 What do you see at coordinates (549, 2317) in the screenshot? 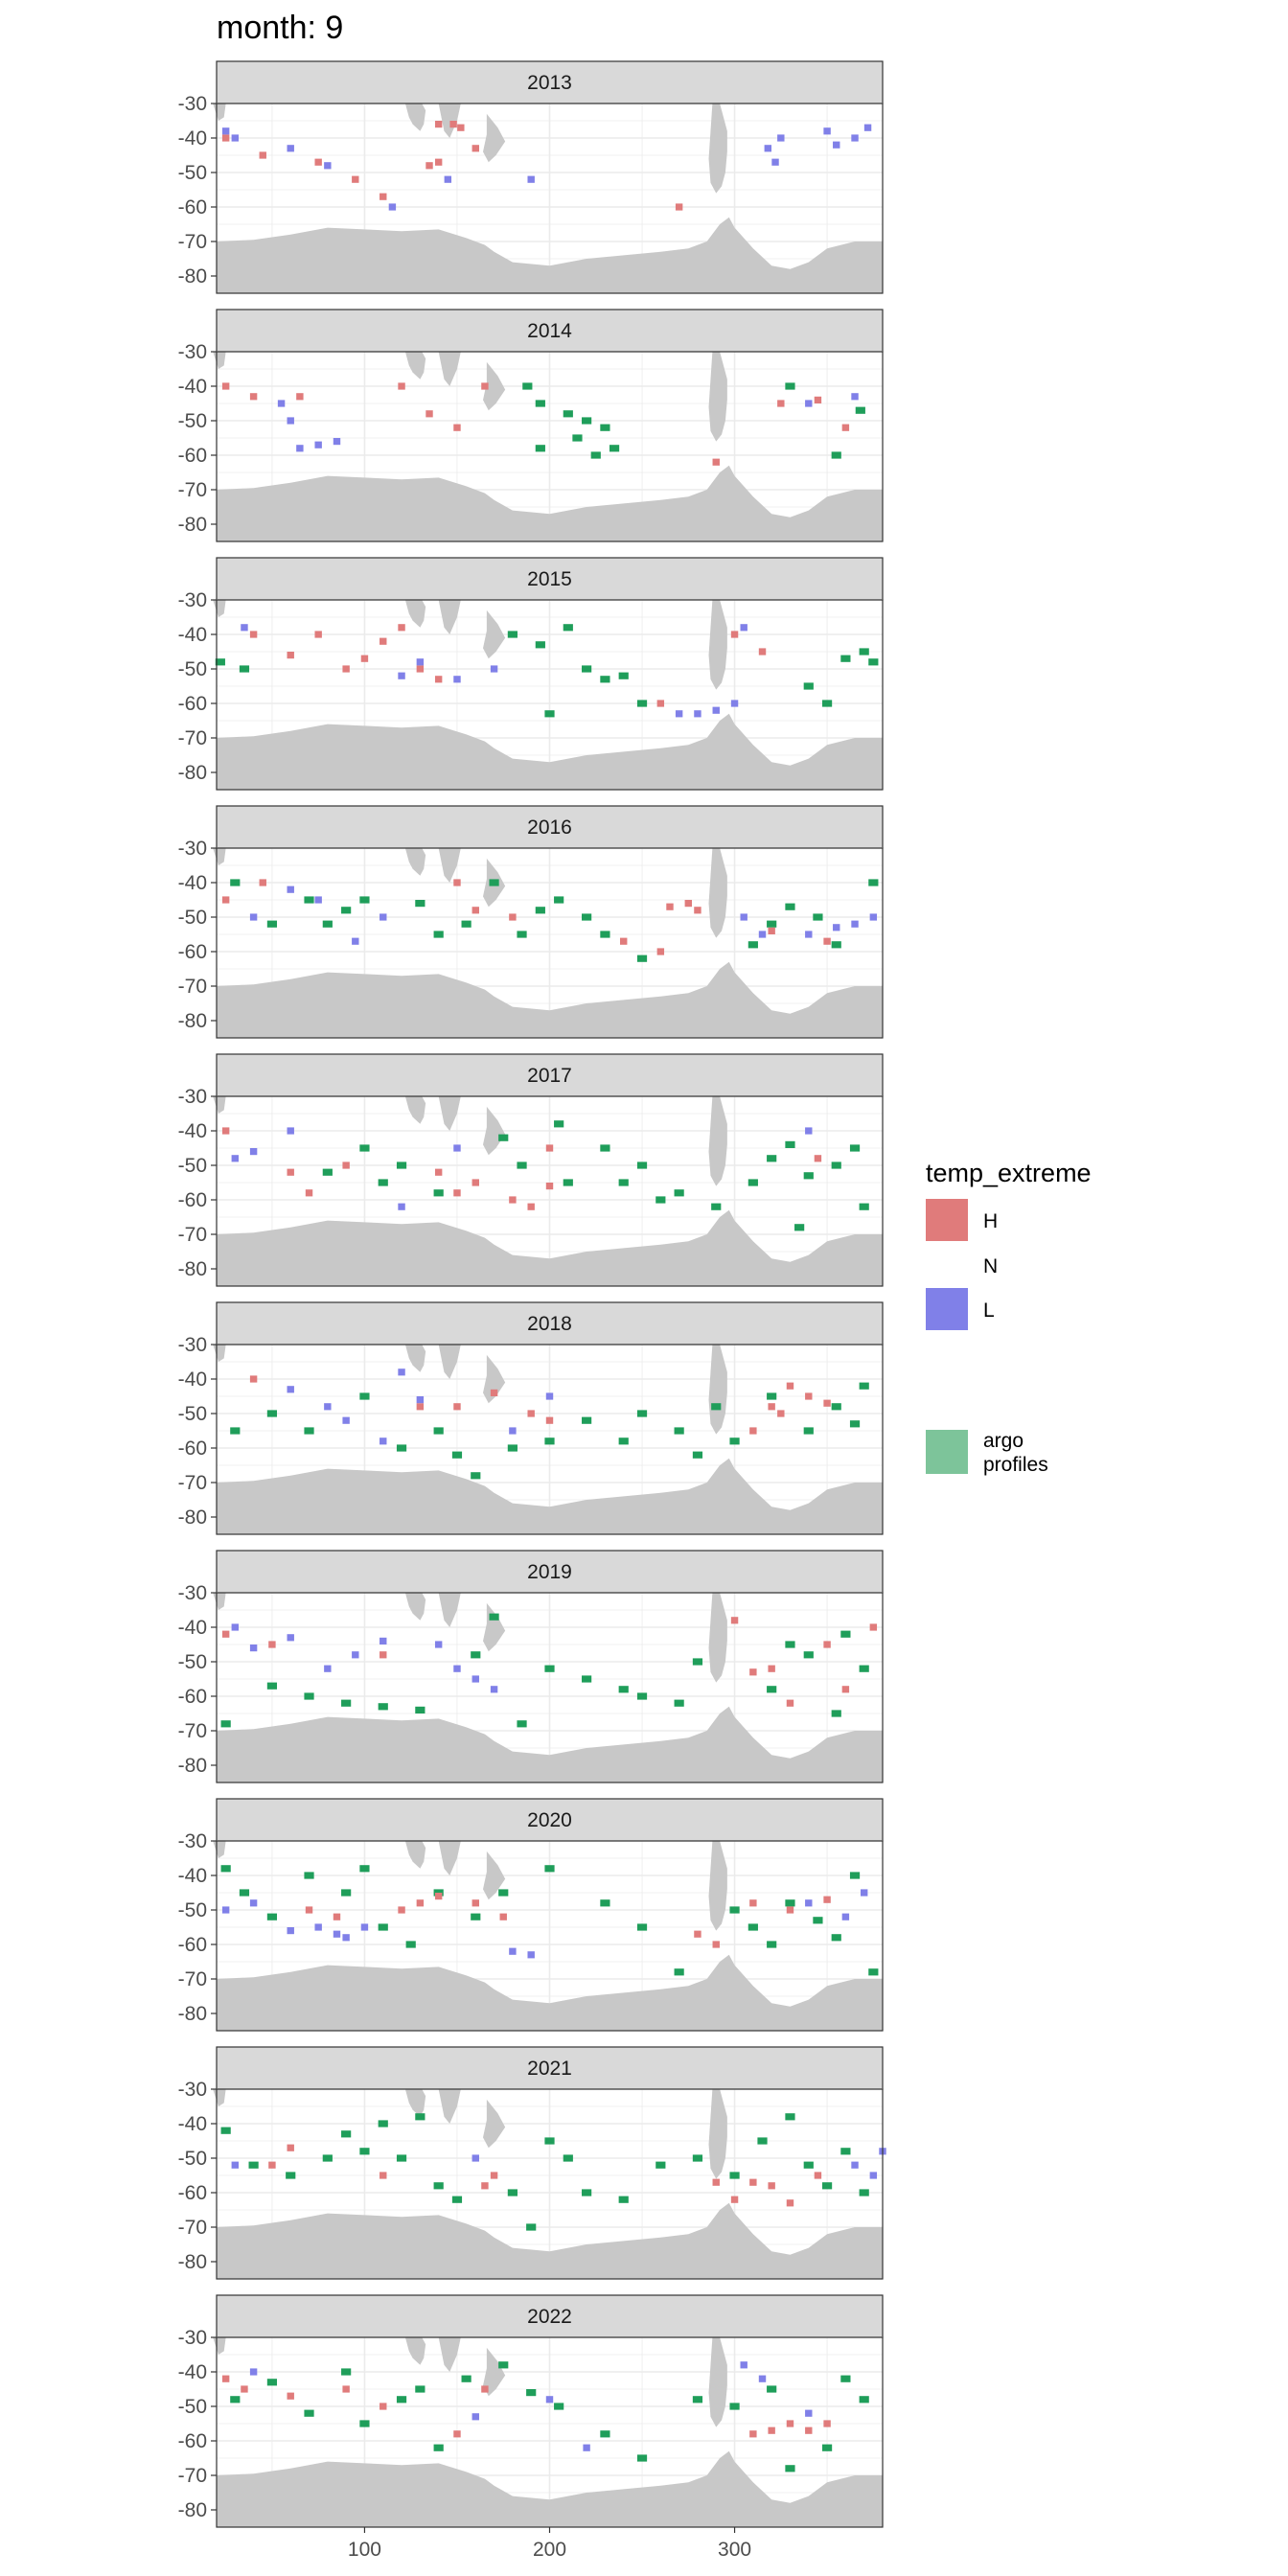
I see `facet-label: 2022` at bounding box center [549, 2317].